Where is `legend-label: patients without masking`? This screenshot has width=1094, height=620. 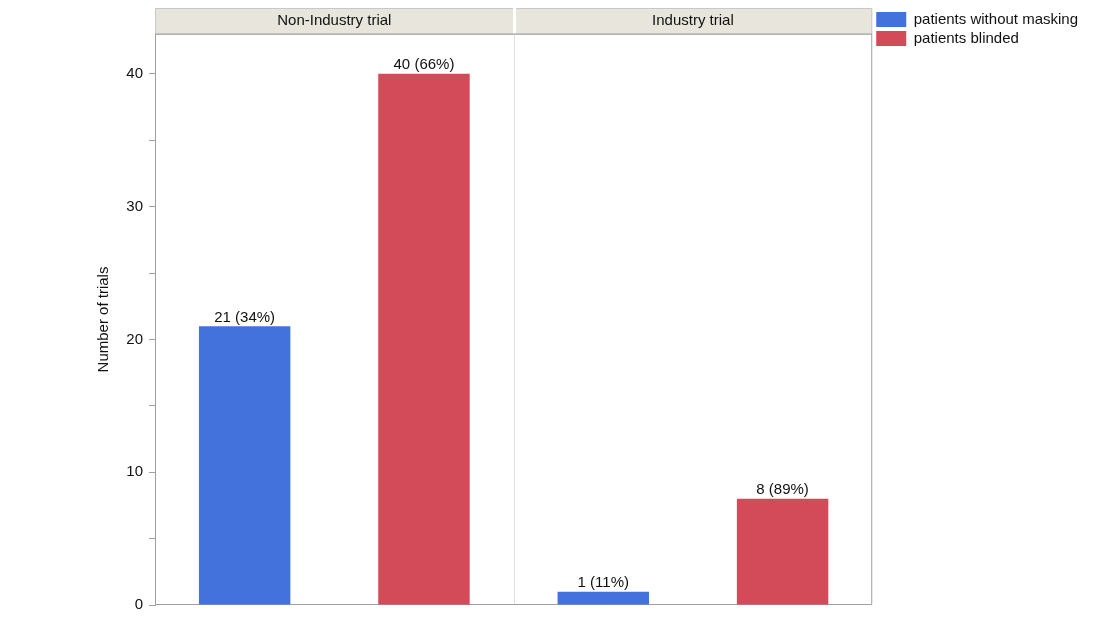
legend-label: patients without masking is located at coordinates (996, 18).